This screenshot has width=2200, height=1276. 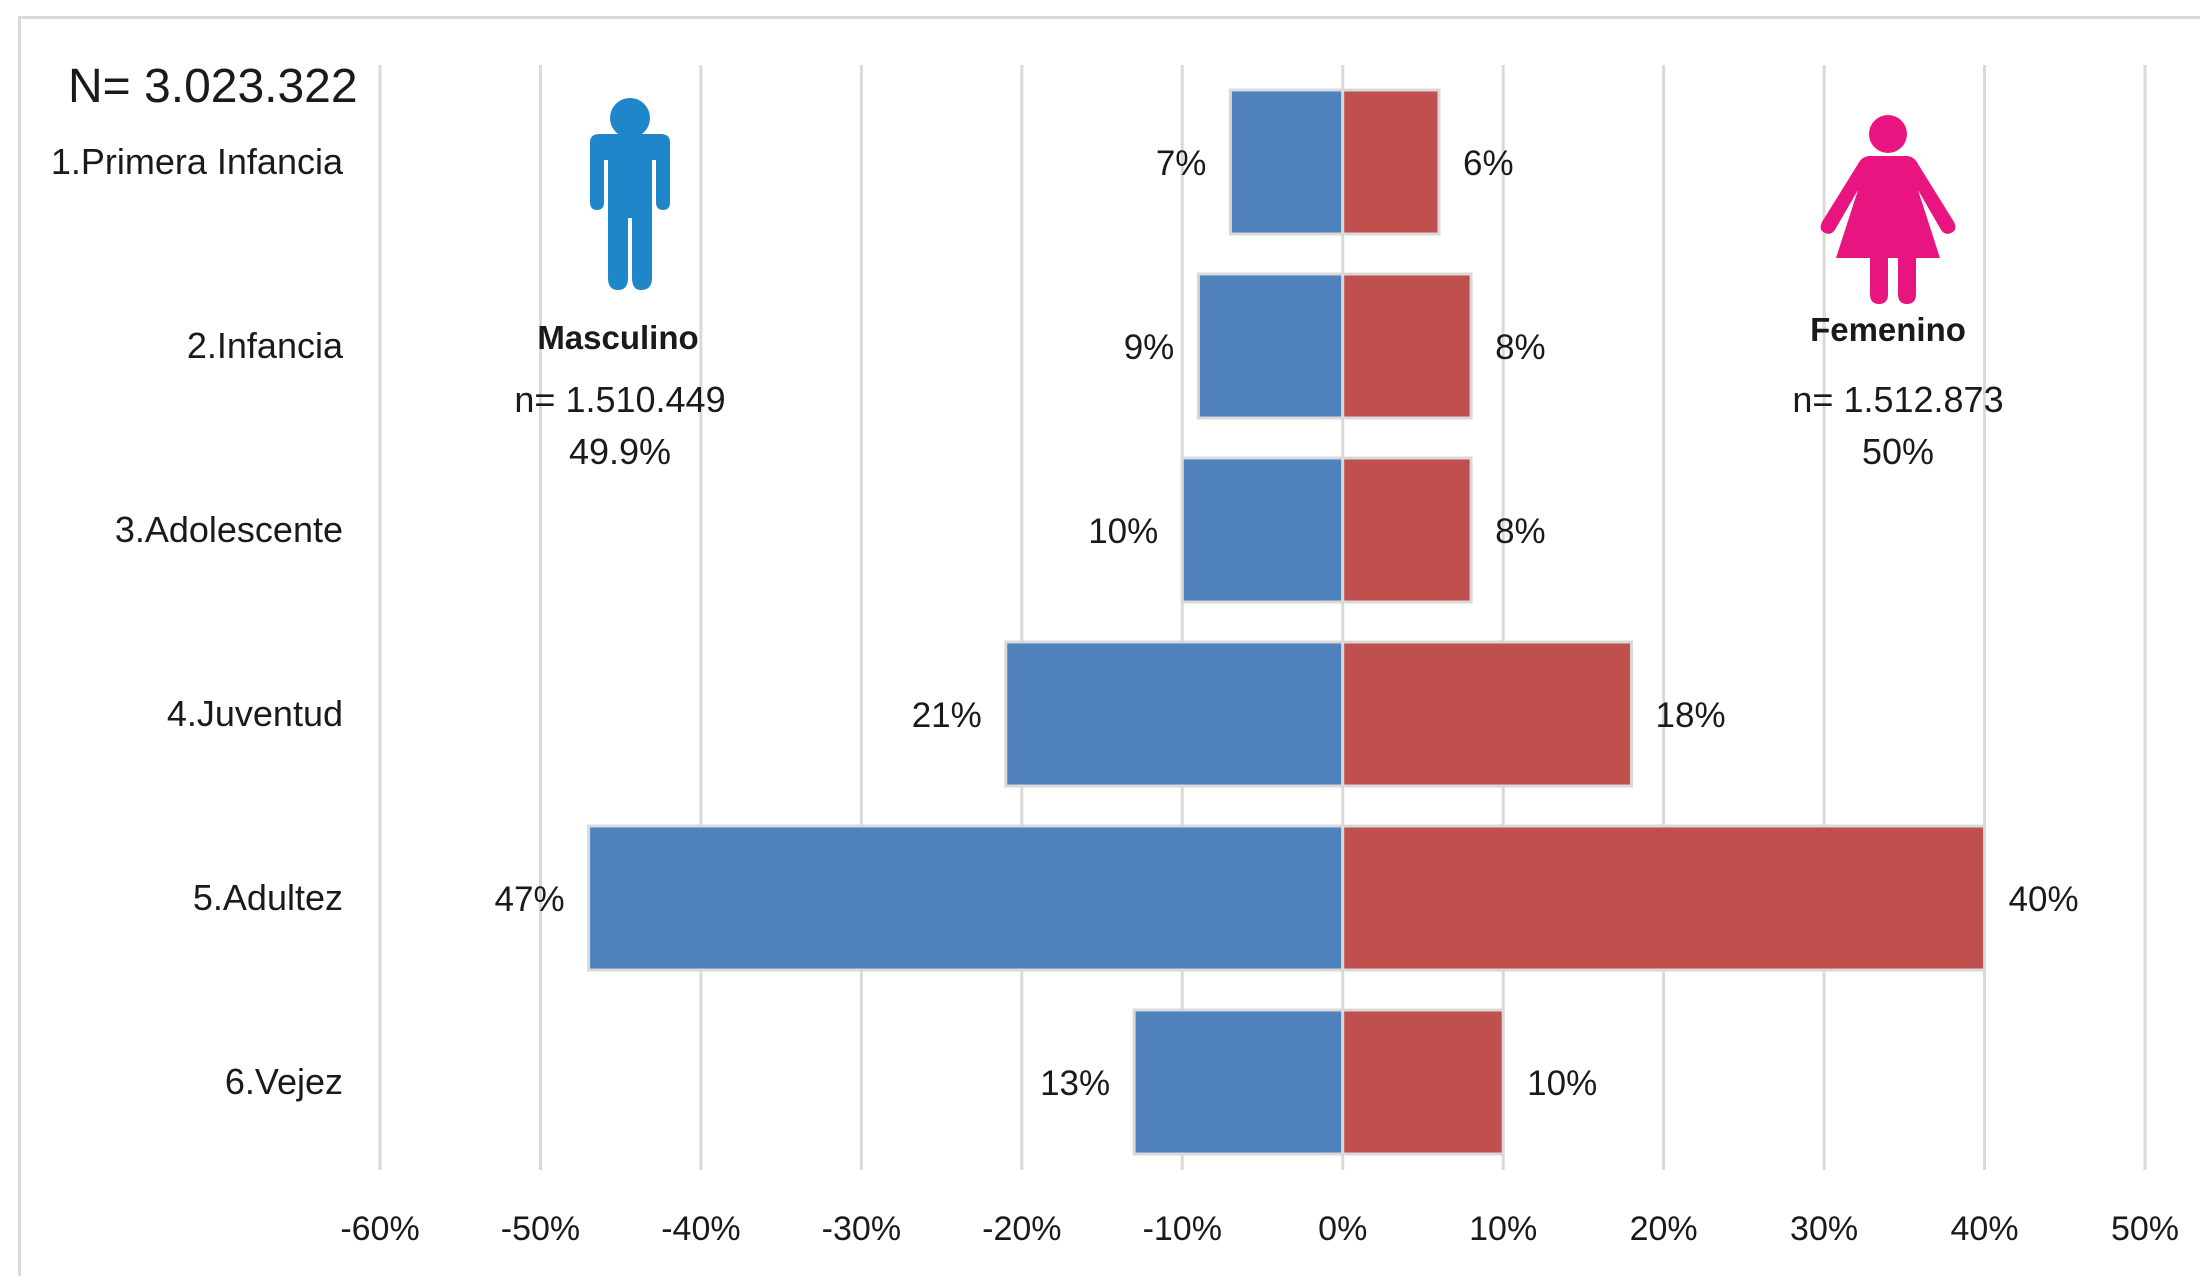 What do you see at coordinates (1897, 399) in the screenshot?
I see `female-n-label: n= 1.512.873` at bounding box center [1897, 399].